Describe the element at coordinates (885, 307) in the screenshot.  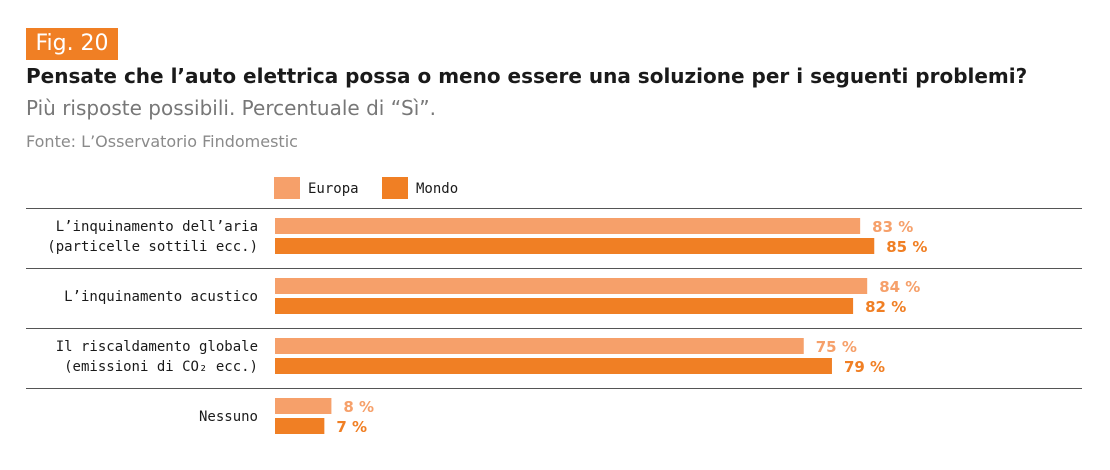
I see `value-label-mondo: 82 %` at that location.